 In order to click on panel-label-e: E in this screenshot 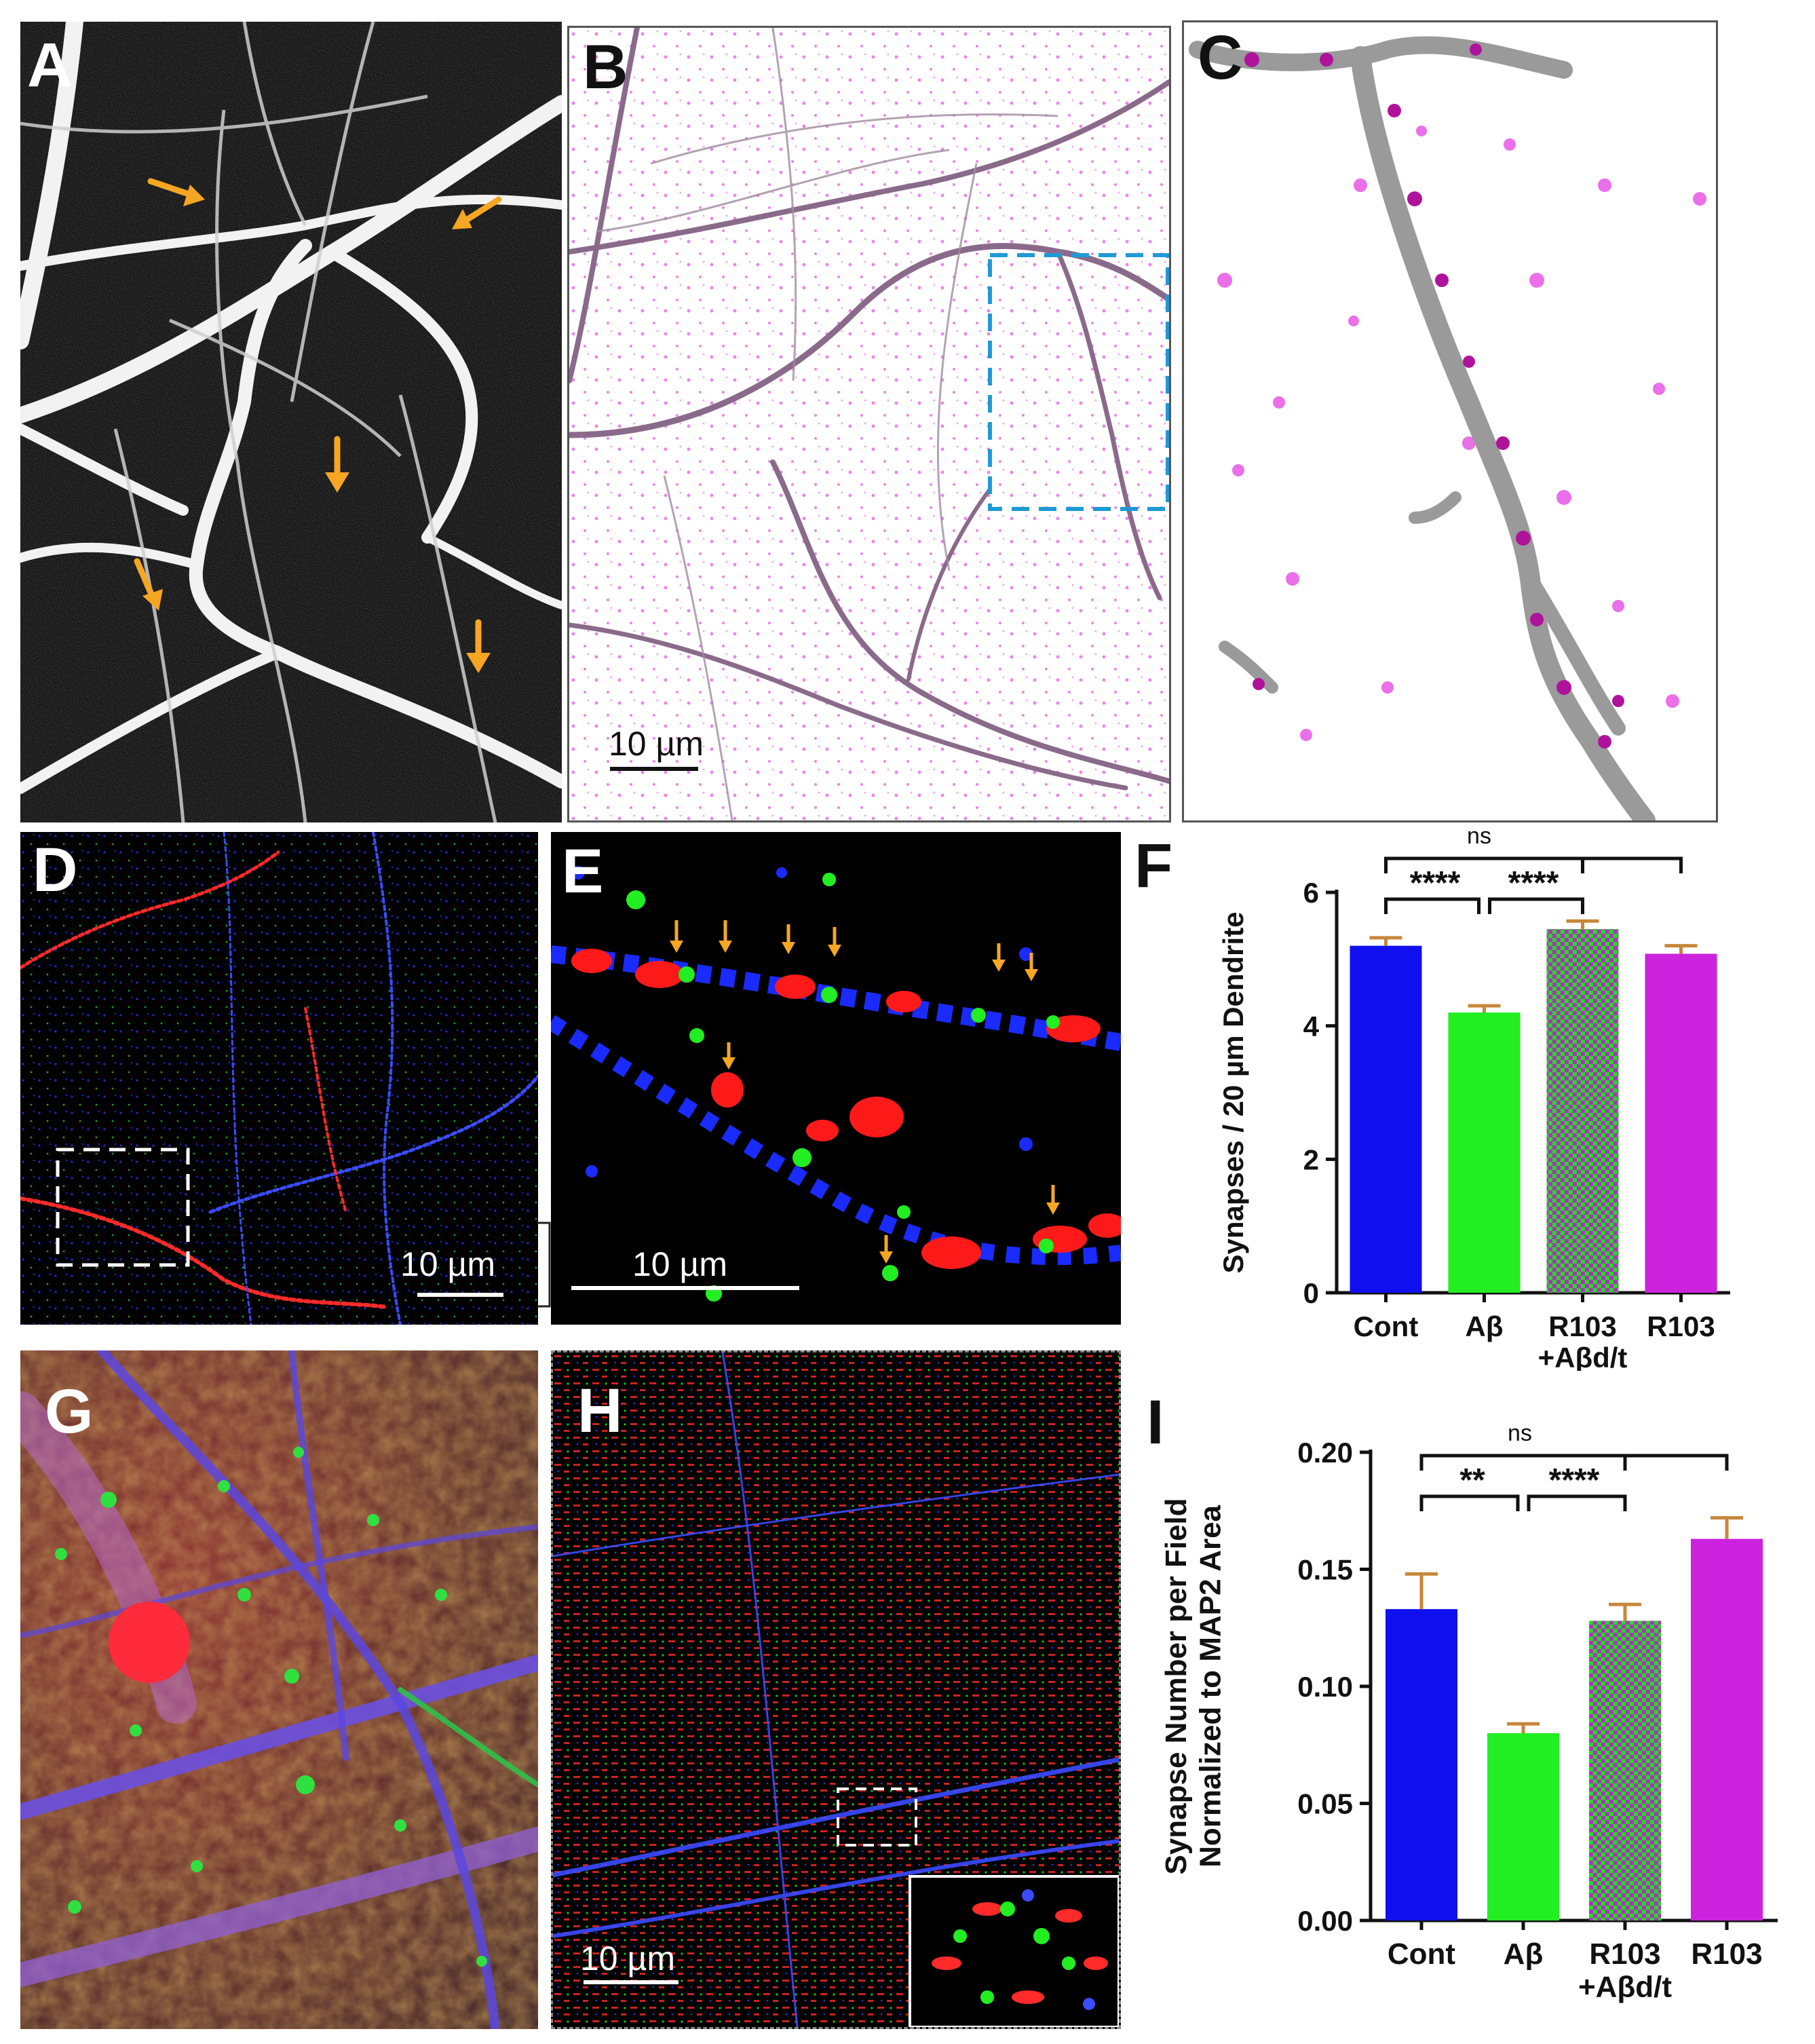, I will do `click(583, 871)`.